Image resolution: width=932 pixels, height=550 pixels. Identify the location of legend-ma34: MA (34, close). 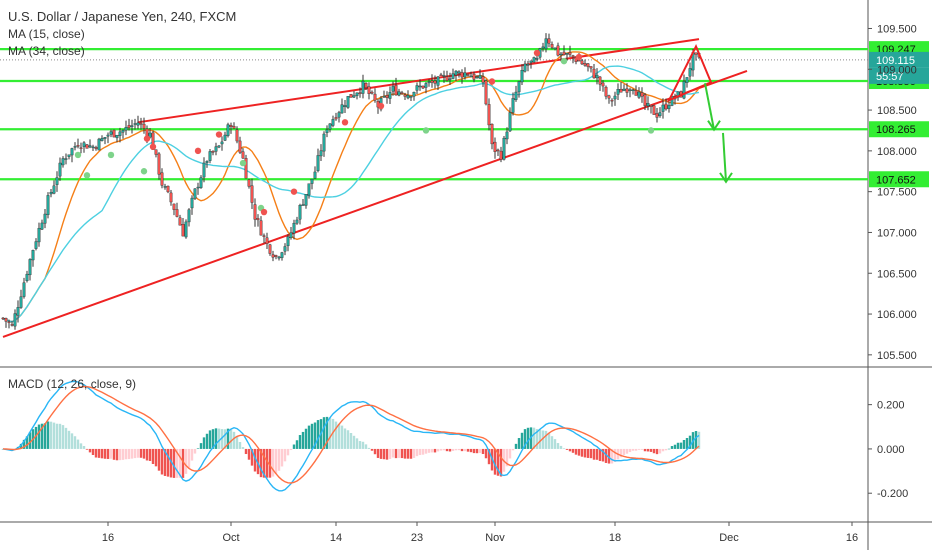
(46, 51).